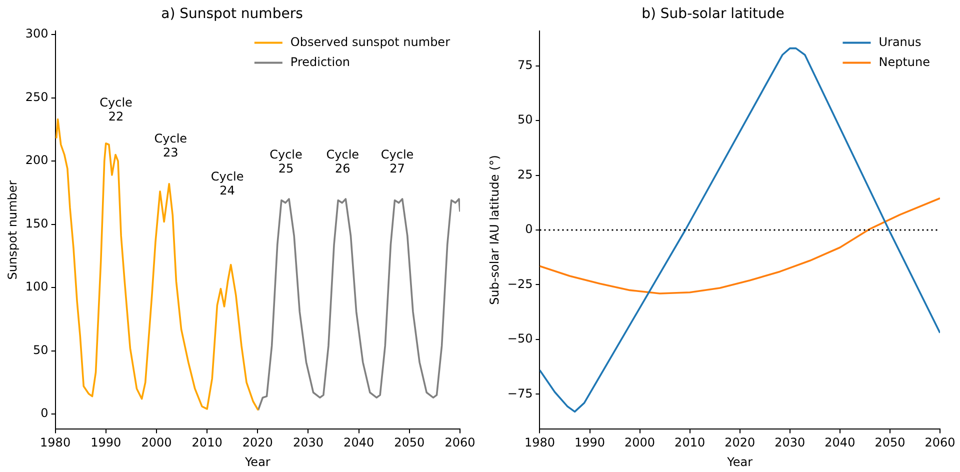 The width and height of the screenshot is (960, 472). What do you see at coordinates (36, 223) in the screenshot?
I see `y-tick-label: 150` at bounding box center [36, 223].